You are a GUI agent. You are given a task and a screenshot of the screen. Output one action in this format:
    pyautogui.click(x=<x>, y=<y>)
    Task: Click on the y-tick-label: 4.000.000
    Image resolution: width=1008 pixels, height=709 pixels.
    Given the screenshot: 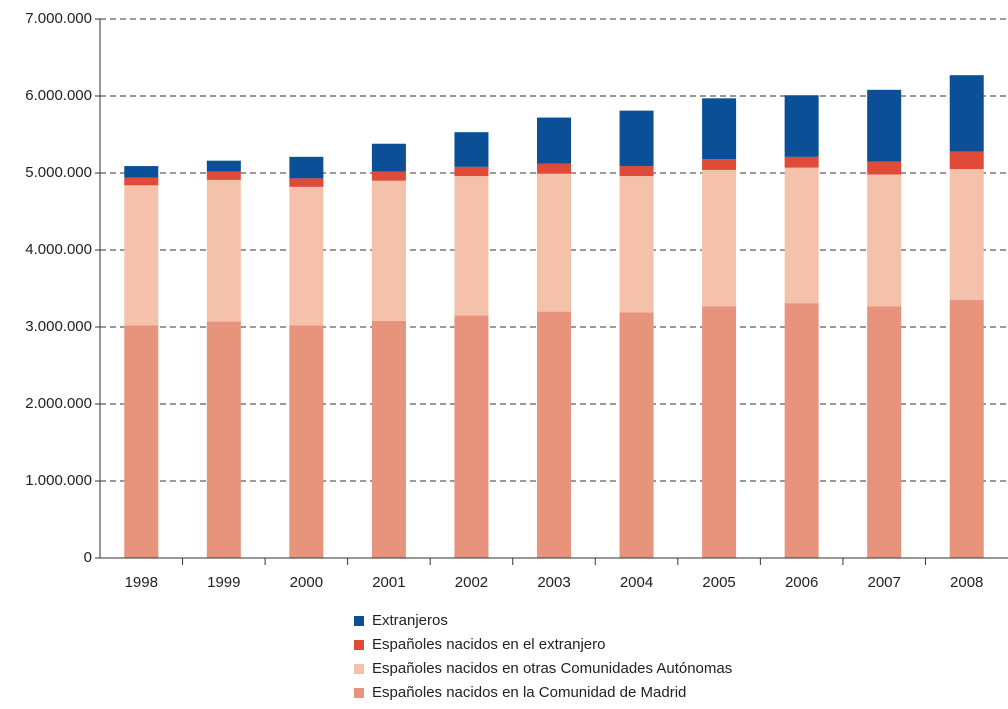 What is the action you would take?
    pyautogui.click(x=58, y=249)
    